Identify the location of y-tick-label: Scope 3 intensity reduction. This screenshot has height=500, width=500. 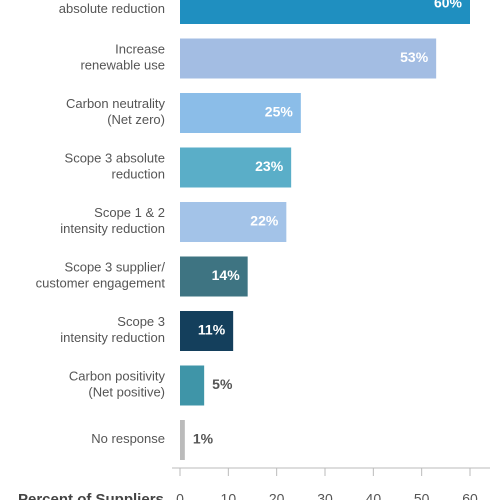
(112, 329).